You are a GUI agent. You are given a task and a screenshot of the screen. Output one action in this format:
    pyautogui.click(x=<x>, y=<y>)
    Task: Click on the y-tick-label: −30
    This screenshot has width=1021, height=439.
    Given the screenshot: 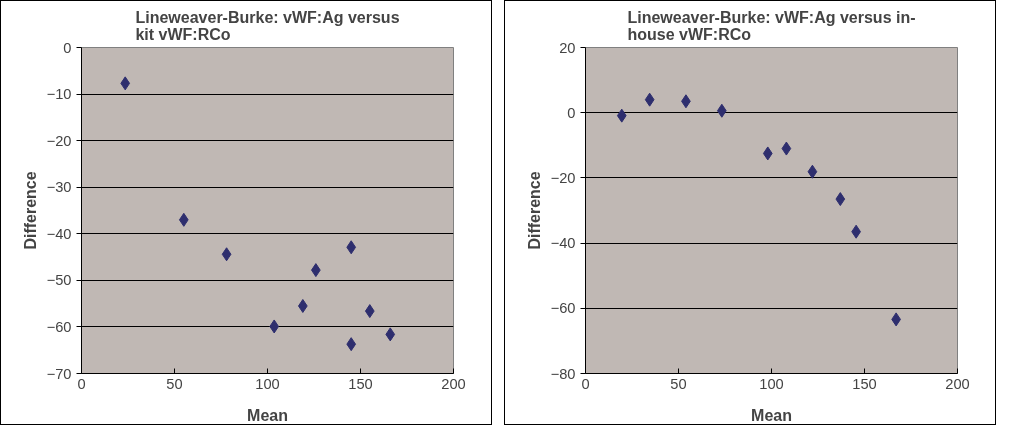 What is the action you would take?
    pyautogui.click(x=59, y=187)
    